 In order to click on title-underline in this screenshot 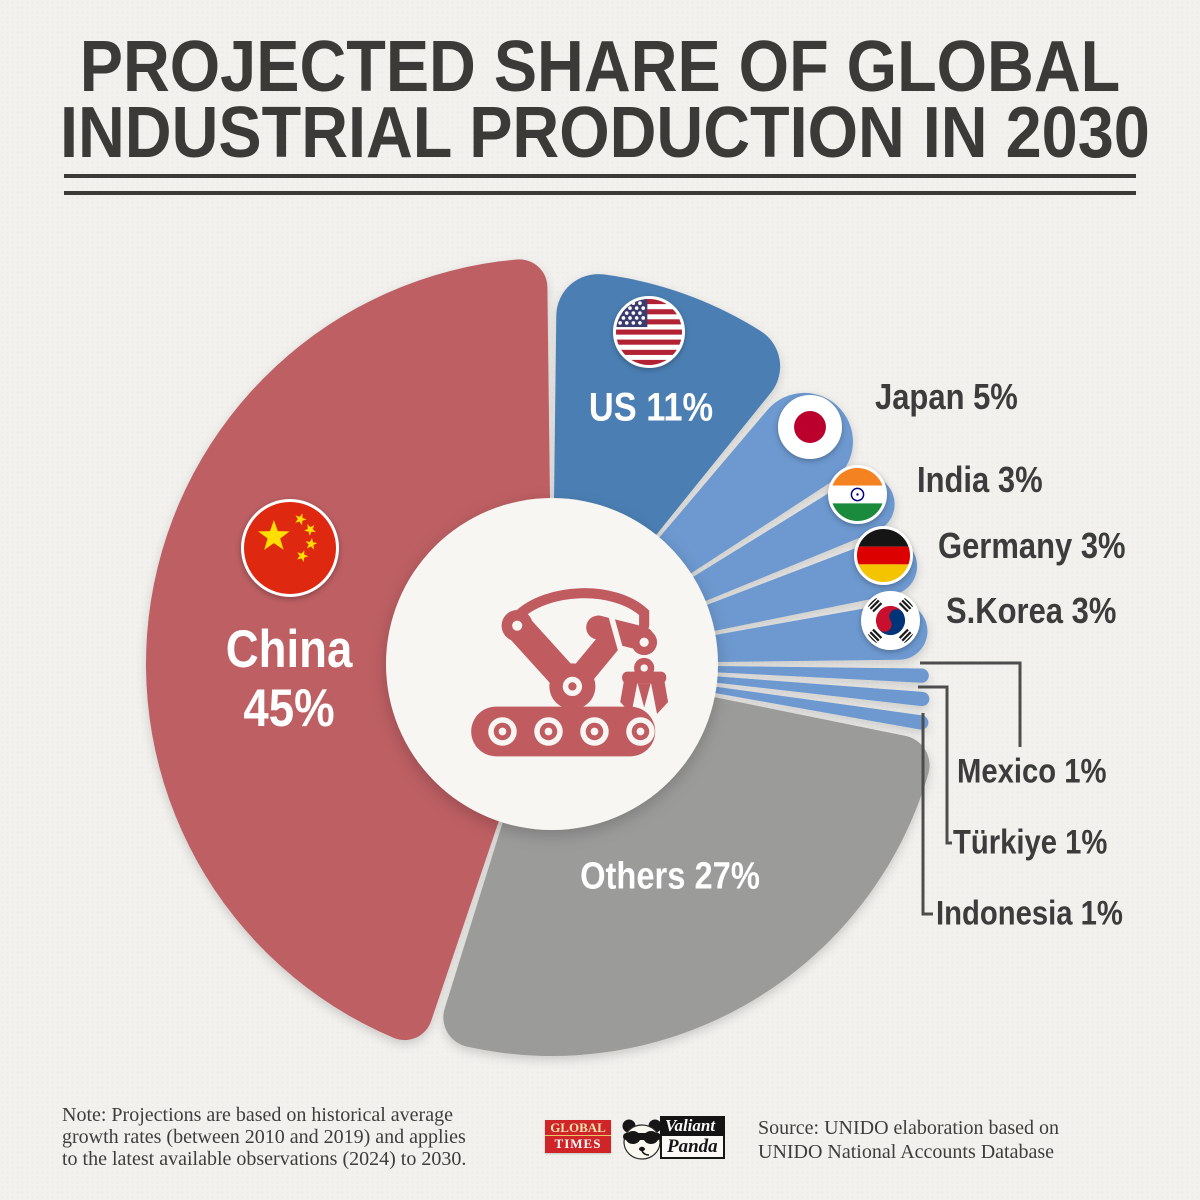, I will do `click(600, 184)`.